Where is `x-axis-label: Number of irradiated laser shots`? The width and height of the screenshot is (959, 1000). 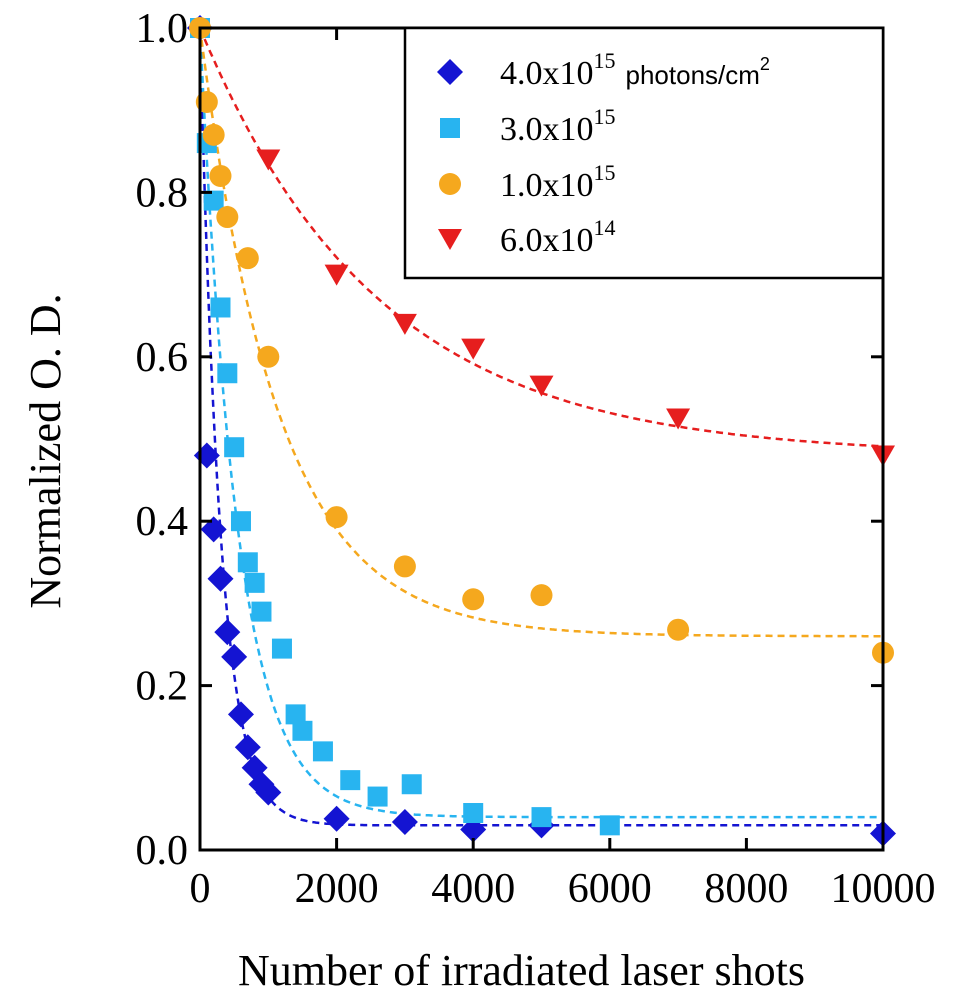
x-axis-label: Number of irradiated laser shots is located at coordinates (521, 970).